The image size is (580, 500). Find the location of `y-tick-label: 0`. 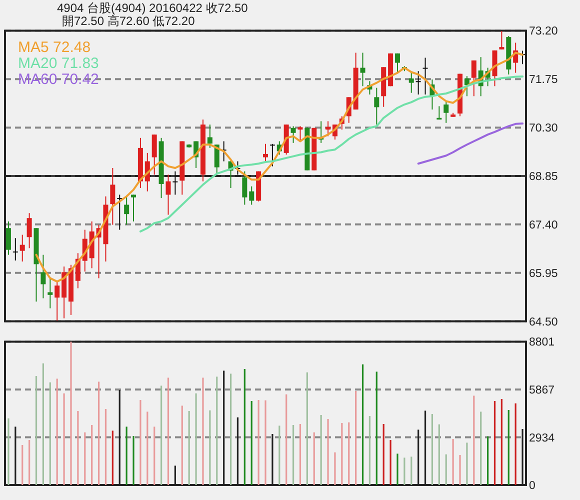

y-tick-label: 0 is located at coordinates (532, 486).